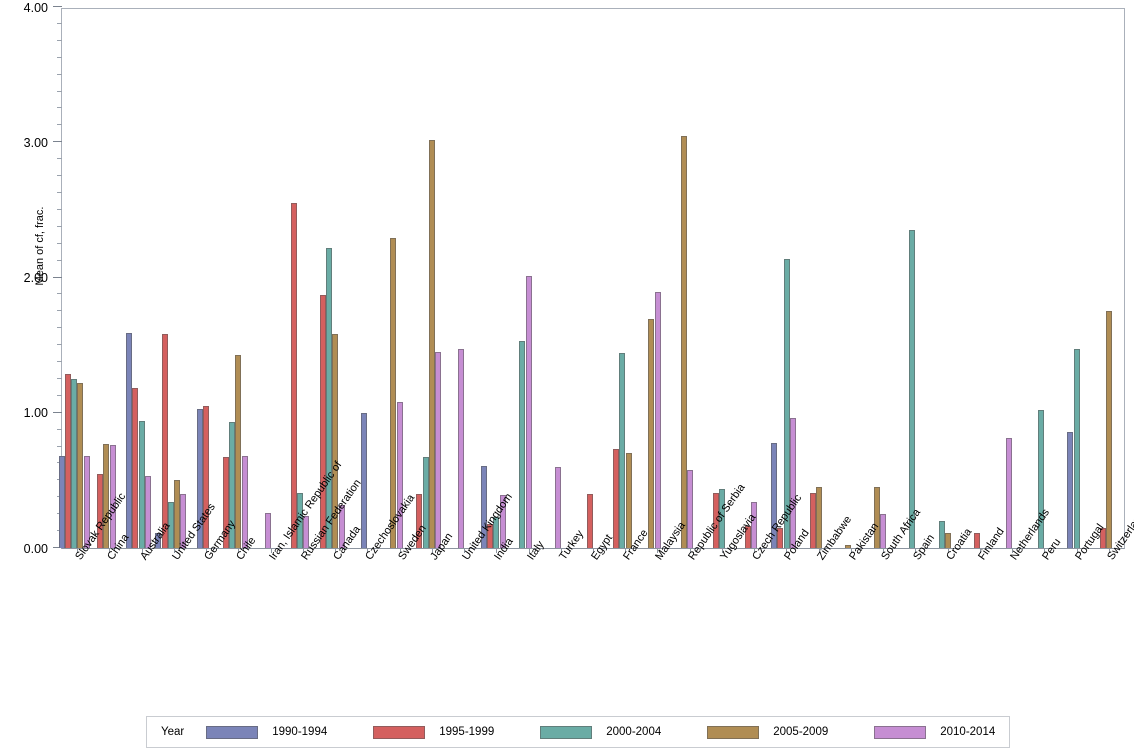  What do you see at coordinates (35, 548) in the screenshot?
I see `y-axis-tick-label: 0.00` at bounding box center [35, 548].